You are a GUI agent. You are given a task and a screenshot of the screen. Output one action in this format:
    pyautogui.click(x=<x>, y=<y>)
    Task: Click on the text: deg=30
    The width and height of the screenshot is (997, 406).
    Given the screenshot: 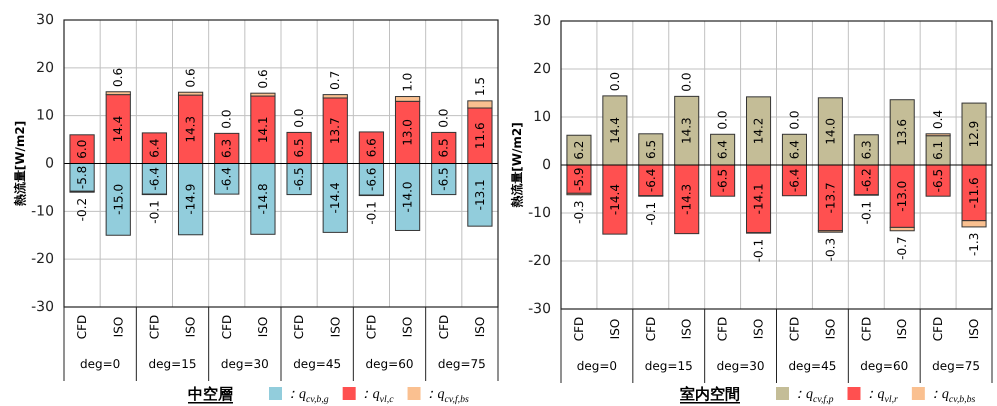 What is the action you would take?
    pyautogui.click(x=244, y=364)
    